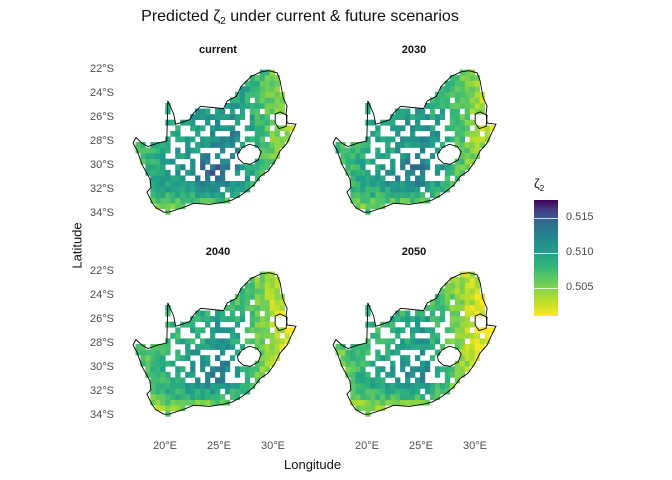 Image resolution: width=672 pixels, height=480 pixels. What do you see at coordinates (214, 344) in the screenshot?
I see `map-panel-2040` at bounding box center [214, 344].